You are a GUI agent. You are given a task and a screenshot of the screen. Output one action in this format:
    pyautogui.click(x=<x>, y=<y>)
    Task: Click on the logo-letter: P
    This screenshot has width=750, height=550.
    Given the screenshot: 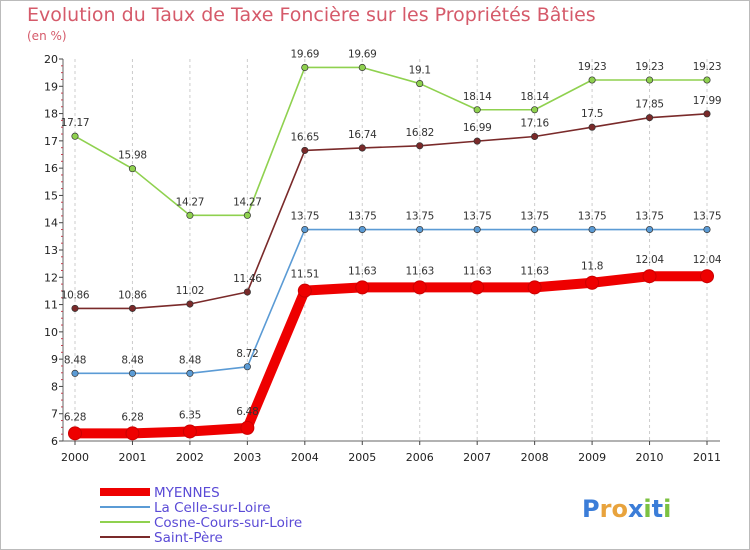 What is the action you would take?
    pyautogui.click(x=591, y=509)
    